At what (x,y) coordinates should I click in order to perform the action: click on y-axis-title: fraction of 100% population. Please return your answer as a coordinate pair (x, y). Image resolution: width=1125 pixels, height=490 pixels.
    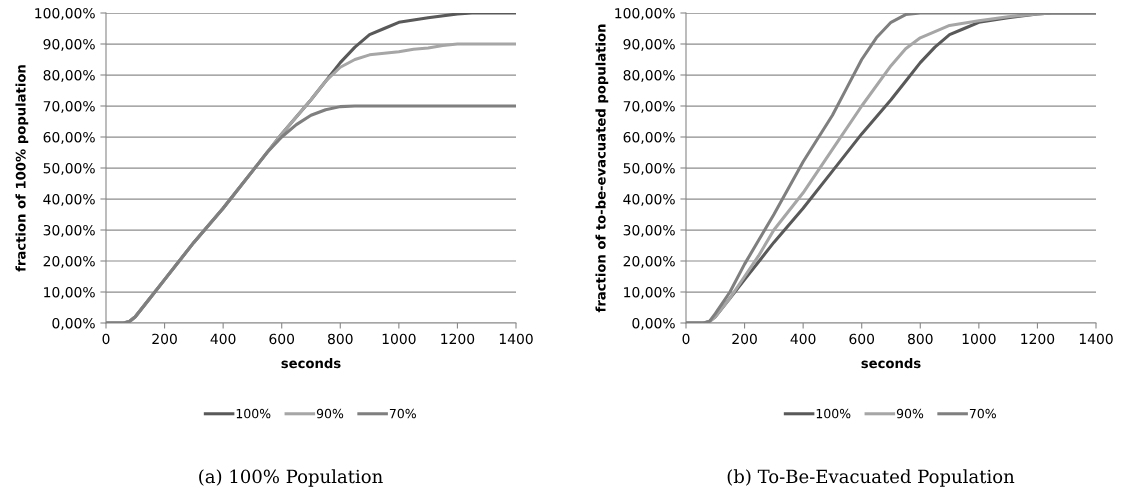
    Looking at the image, I should click on (22, 168).